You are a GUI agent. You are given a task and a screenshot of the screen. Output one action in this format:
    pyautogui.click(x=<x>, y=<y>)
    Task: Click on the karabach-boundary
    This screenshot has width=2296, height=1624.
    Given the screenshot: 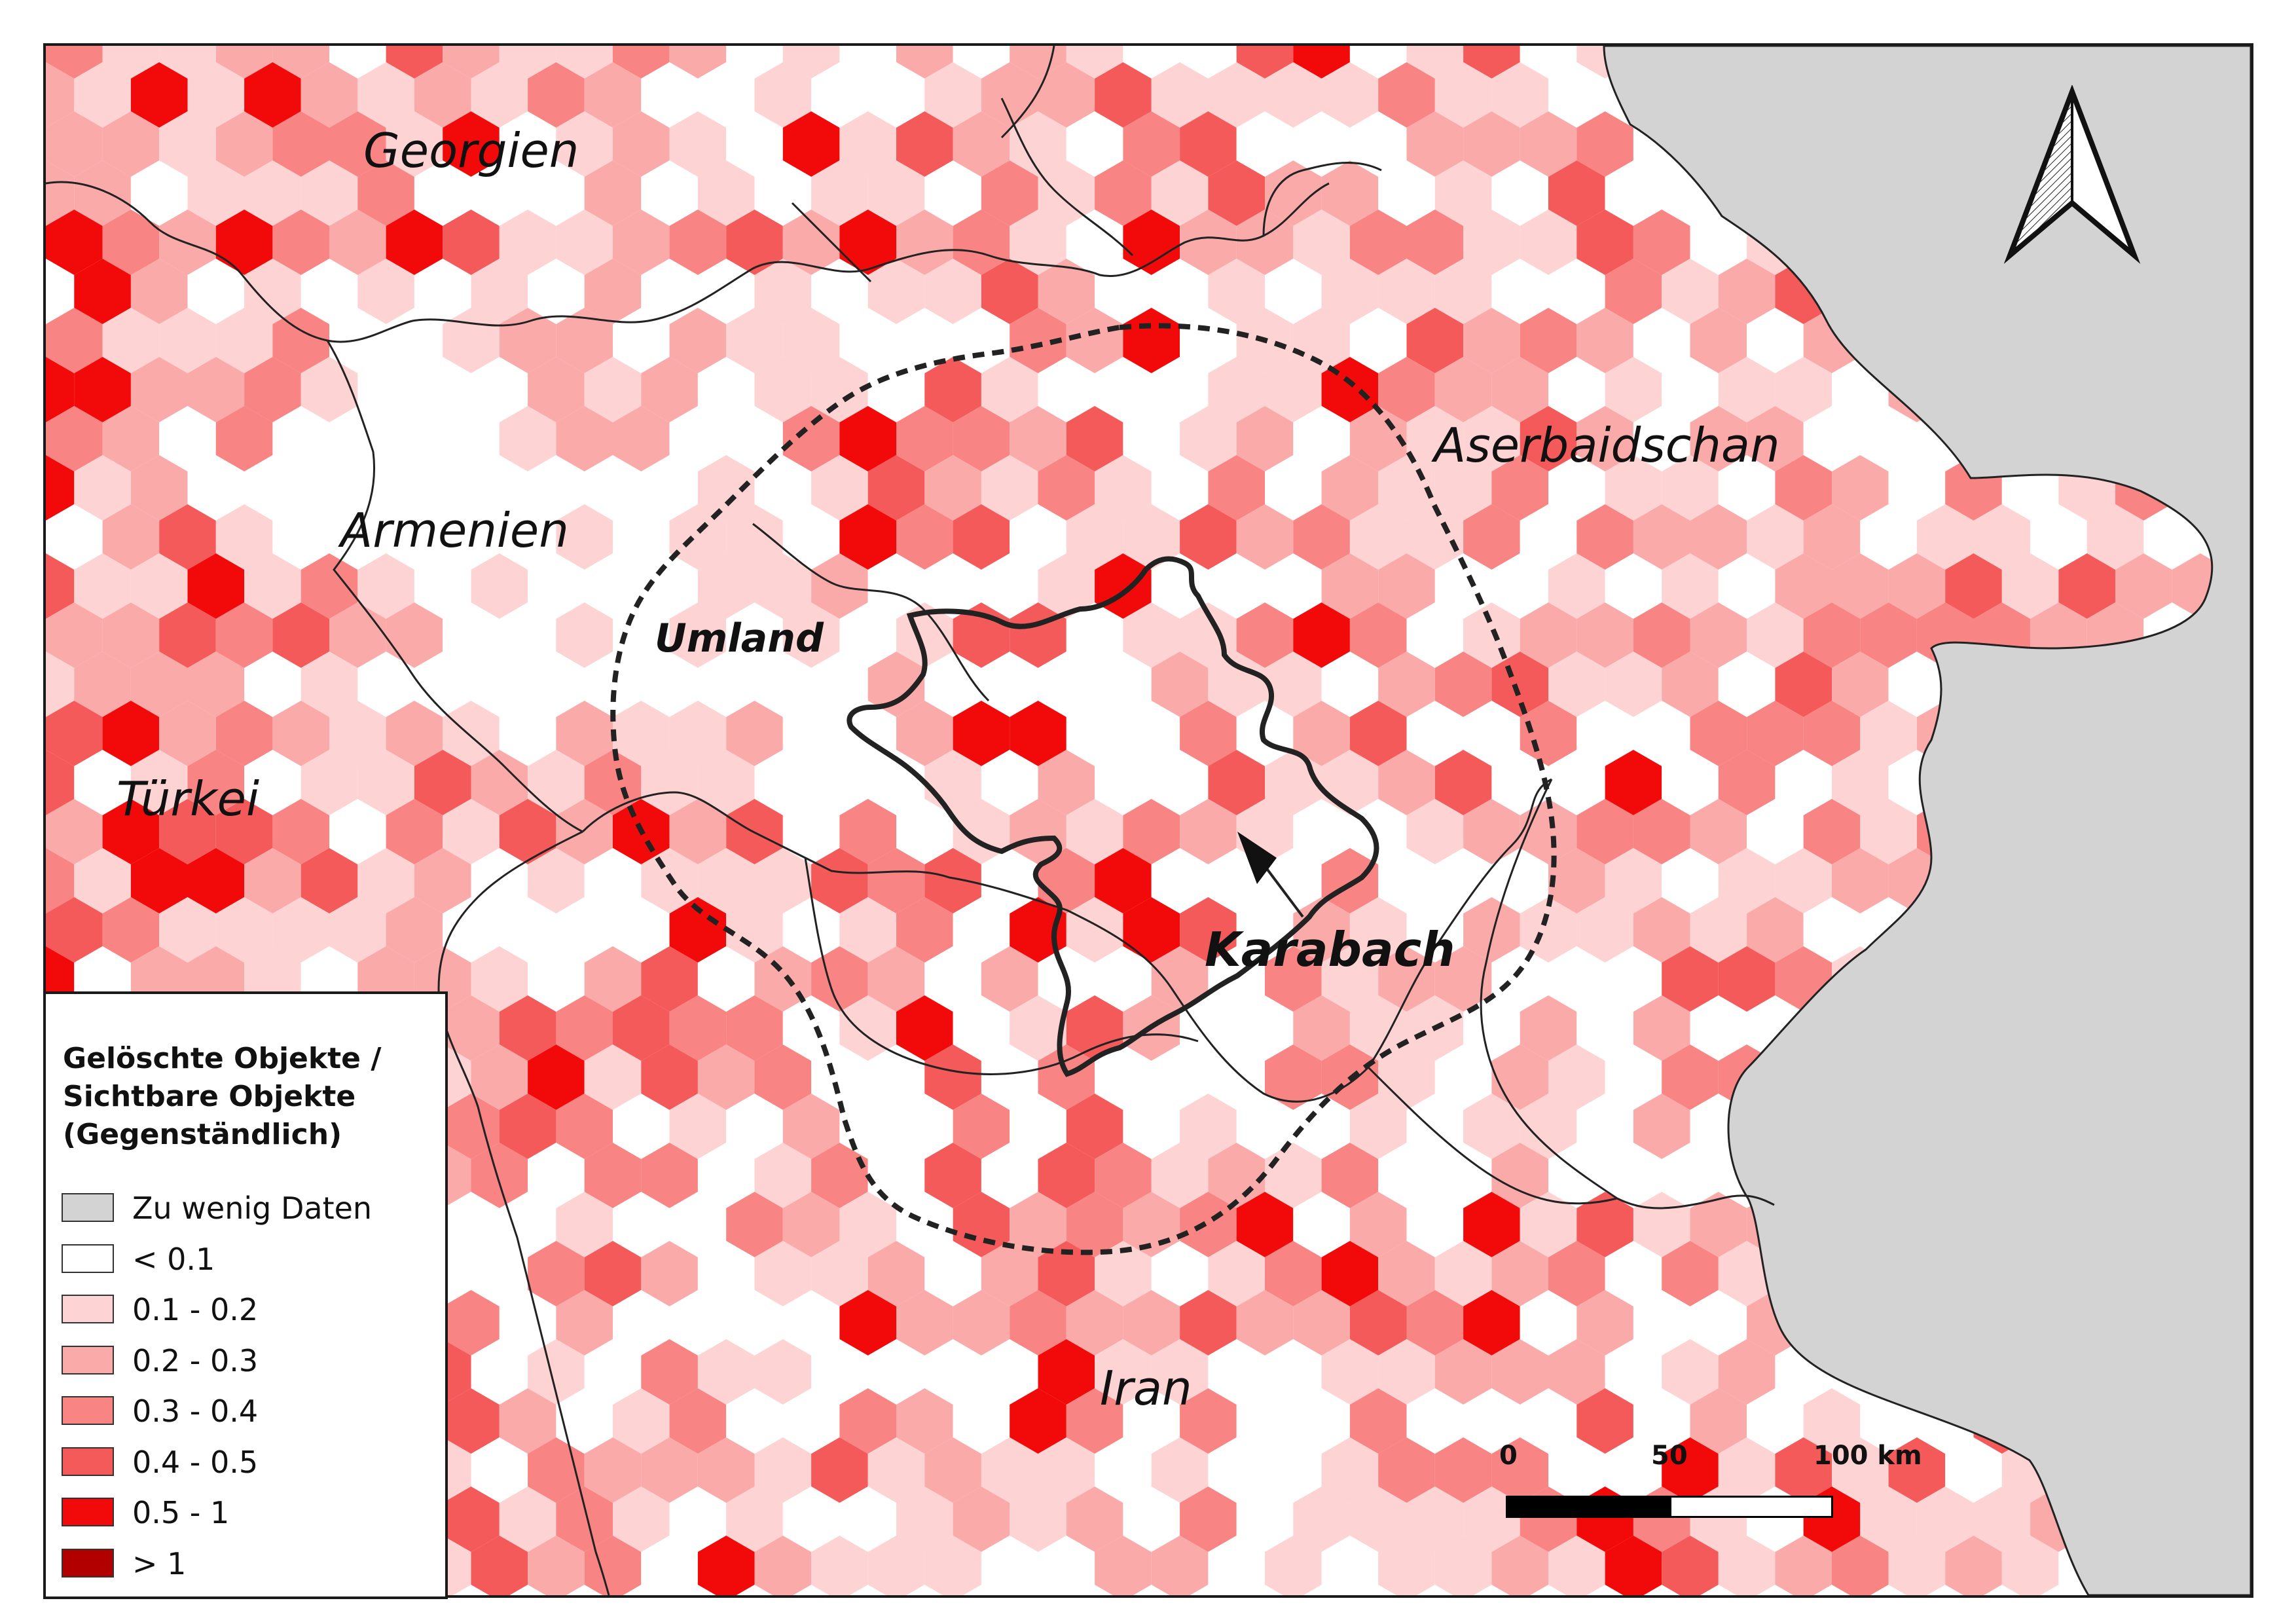 What is the action you would take?
    pyautogui.click(x=1113, y=816)
    